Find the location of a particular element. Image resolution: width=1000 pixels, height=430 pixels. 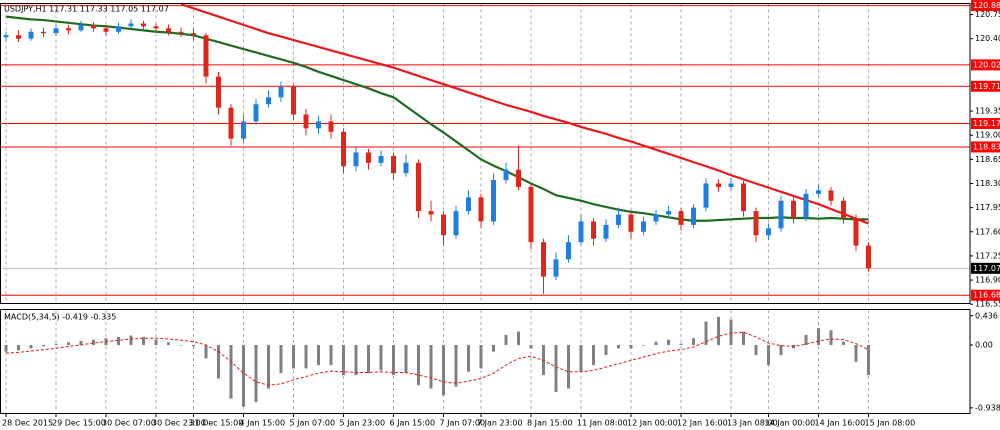

y-tick-label: 117.95 is located at coordinates (987, 207).